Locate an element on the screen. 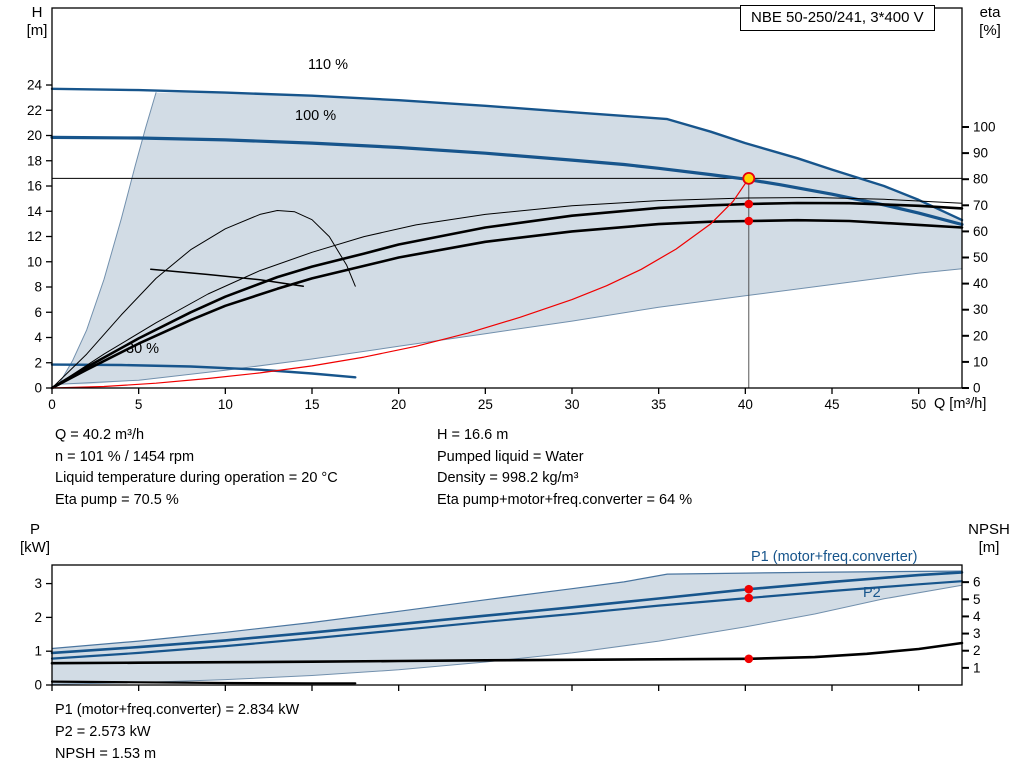 The width and height of the screenshot is (1024, 781). eta-axis-title: eta [%] is located at coordinates (990, 22).